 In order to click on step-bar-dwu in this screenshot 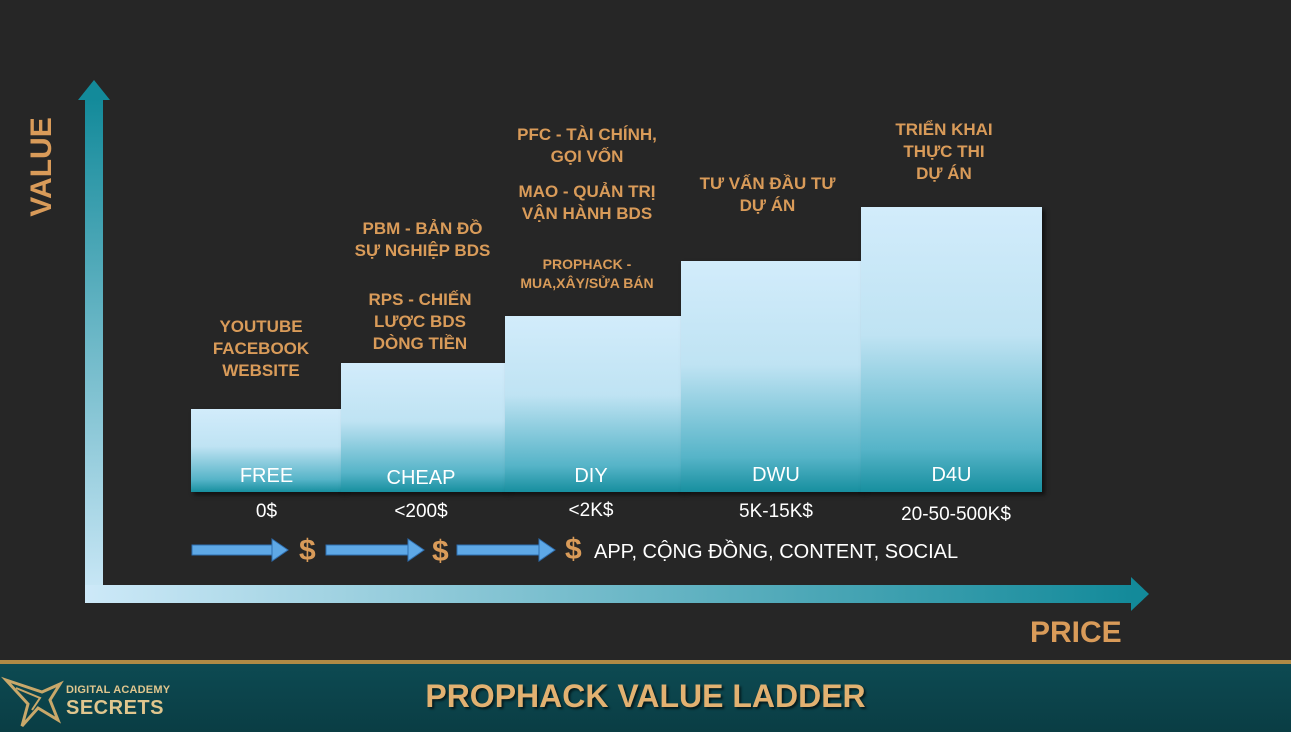, I will do `click(771, 376)`.